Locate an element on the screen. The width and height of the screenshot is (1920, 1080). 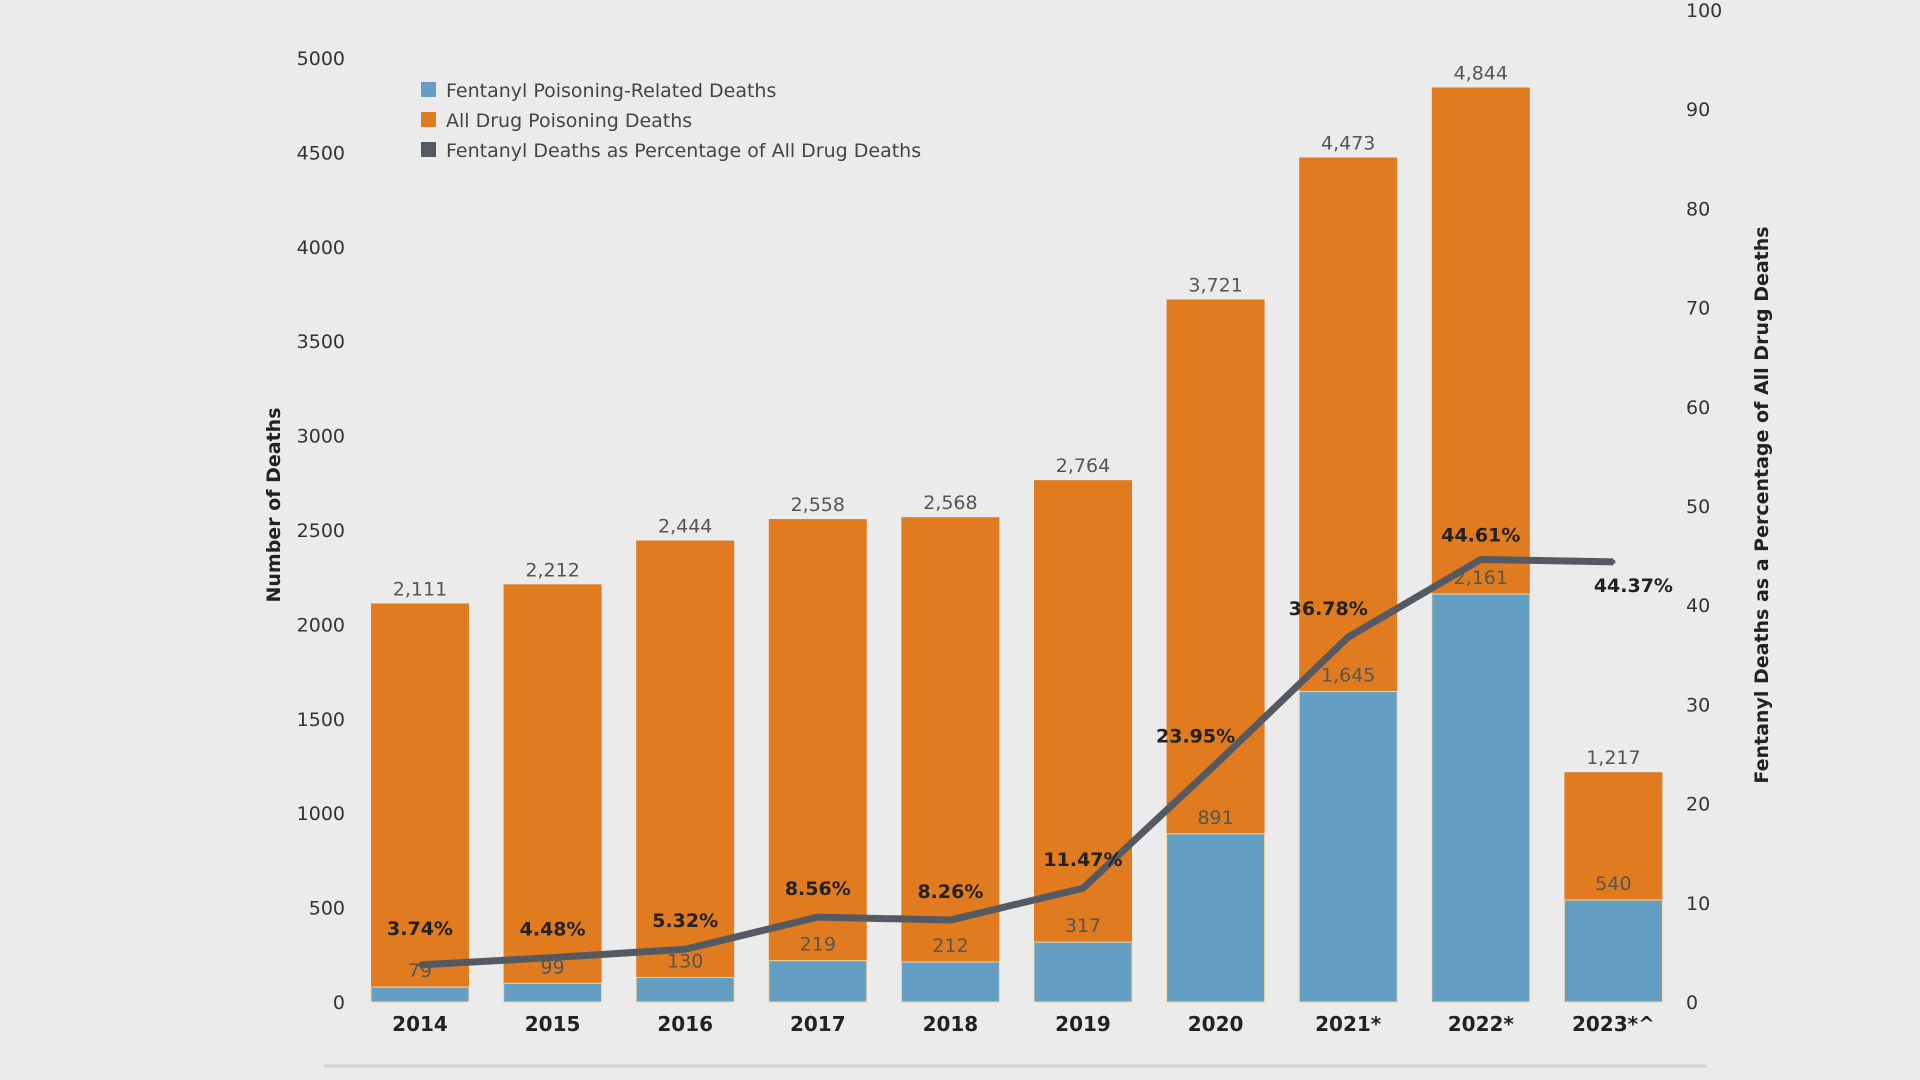
label-percentage: 23.95% is located at coordinates (1195, 736).